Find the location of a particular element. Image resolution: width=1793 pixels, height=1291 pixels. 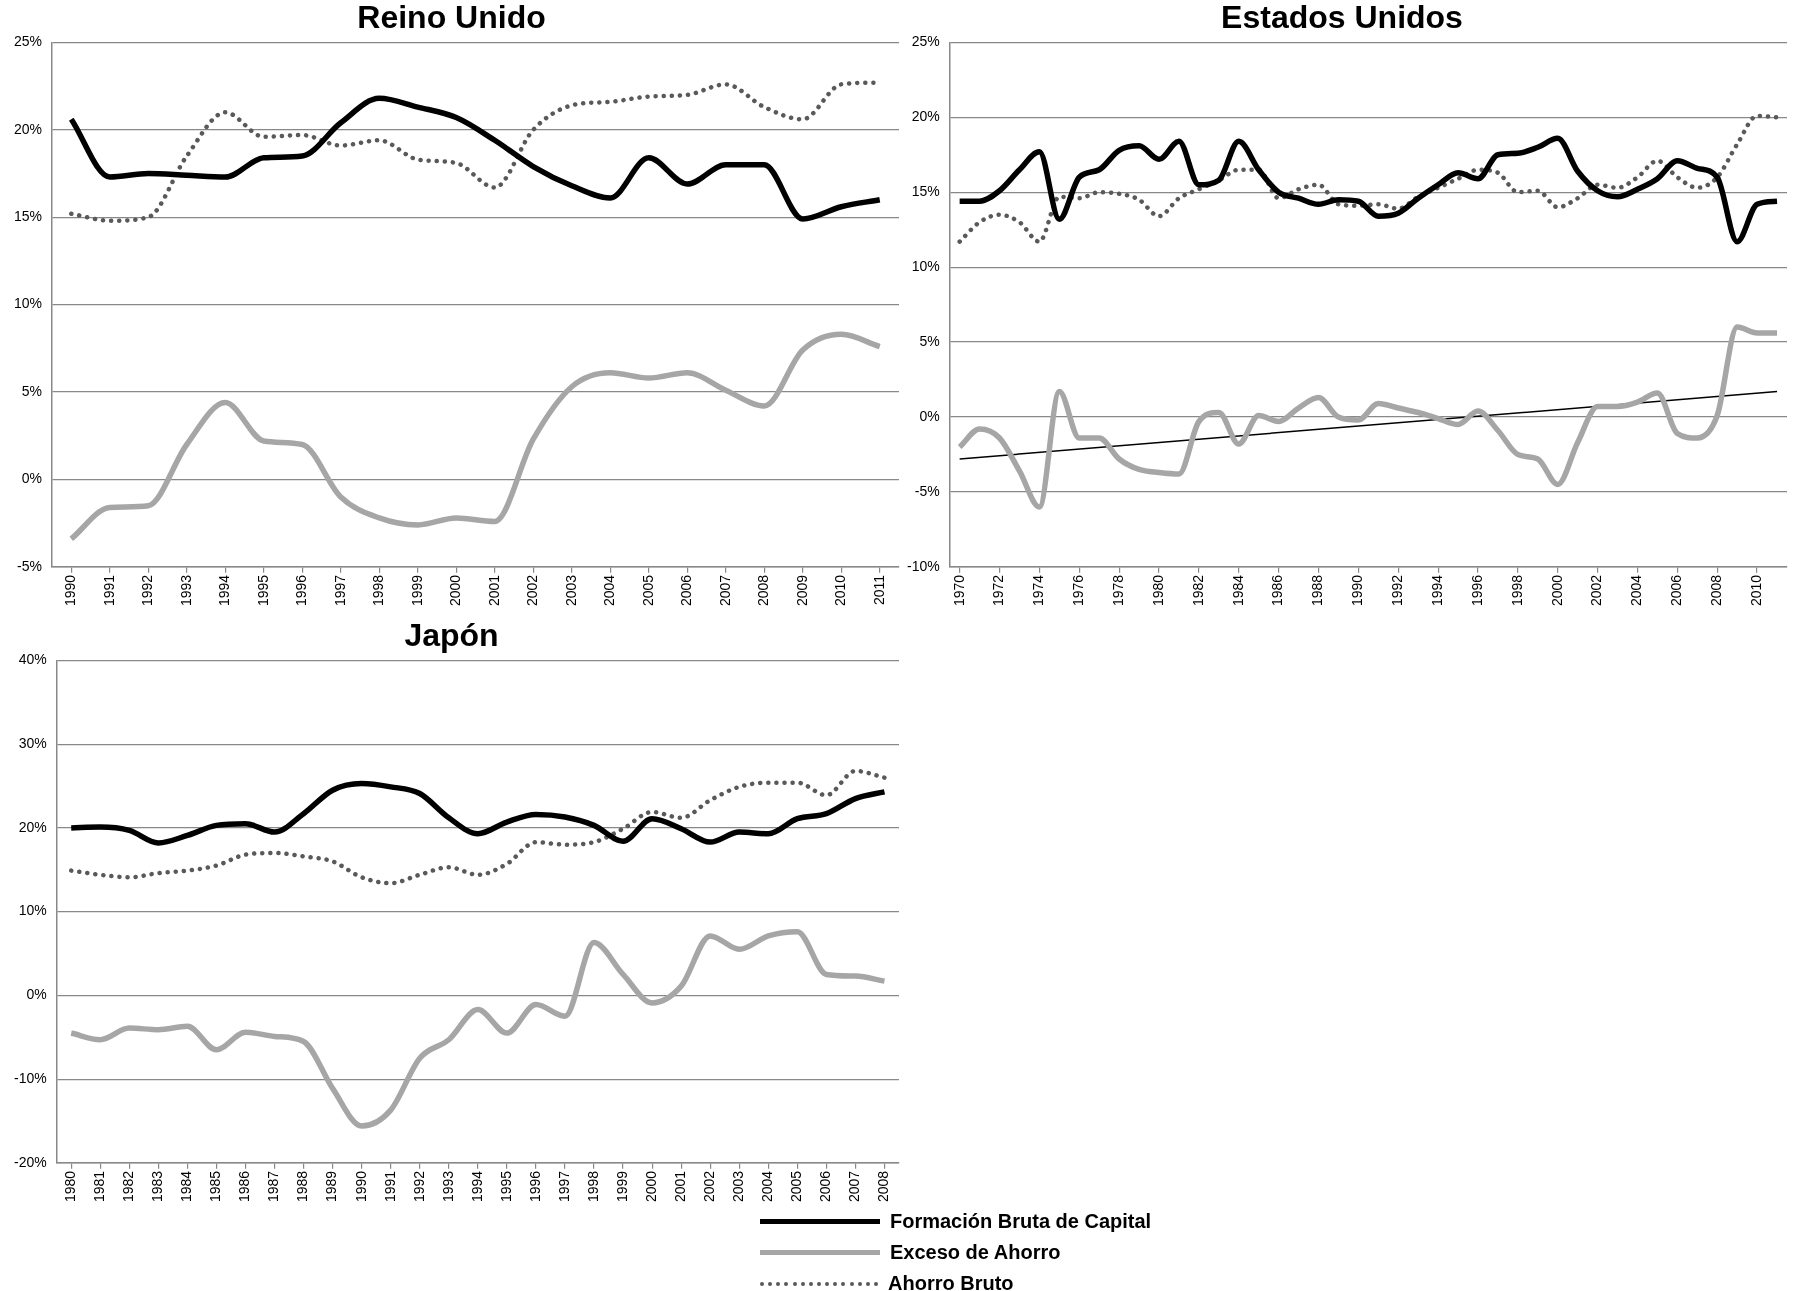

x-tick-label: 1981 is located at coordinates (99, 1186).